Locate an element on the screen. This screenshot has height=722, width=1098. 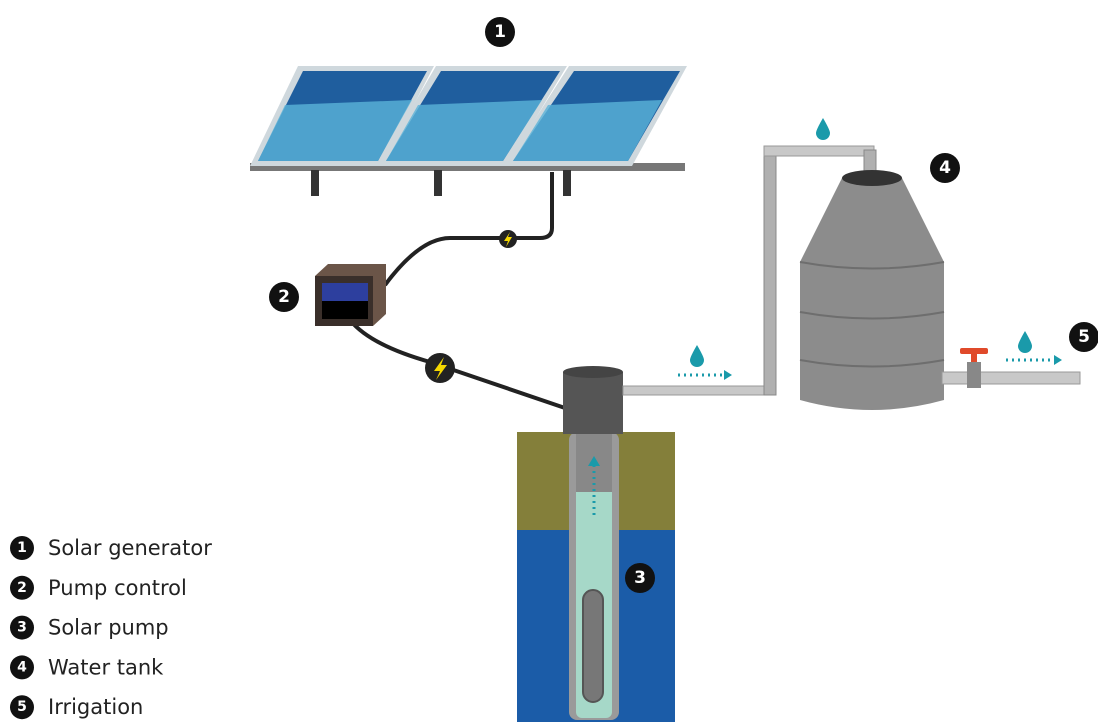
badge-number: 1 is located at coordinates (500, 32).